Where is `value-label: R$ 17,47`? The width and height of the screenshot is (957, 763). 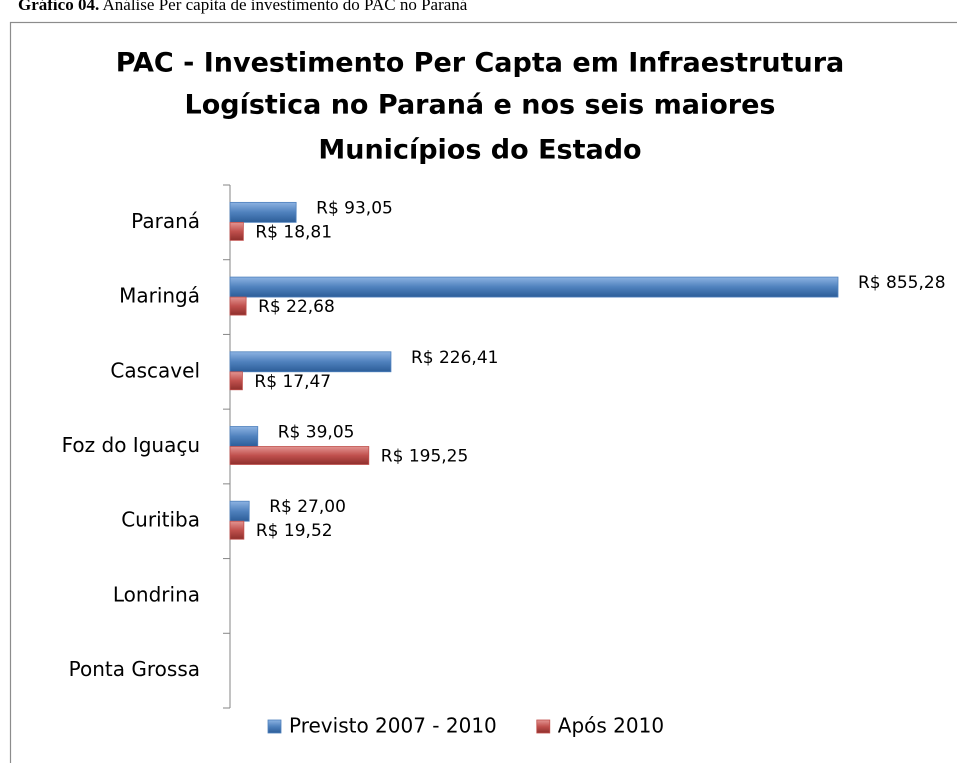
value-label: R$ 17,47 is located at coordinates (292, 382).